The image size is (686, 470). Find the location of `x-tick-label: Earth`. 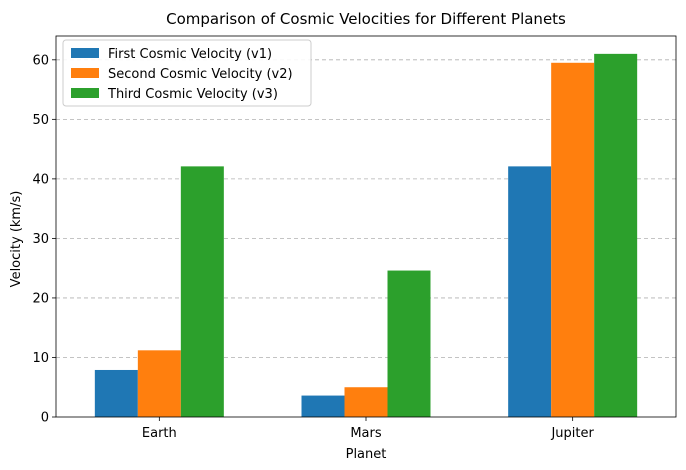

x-tick-label: Earth is located at coordinates (159, 433).